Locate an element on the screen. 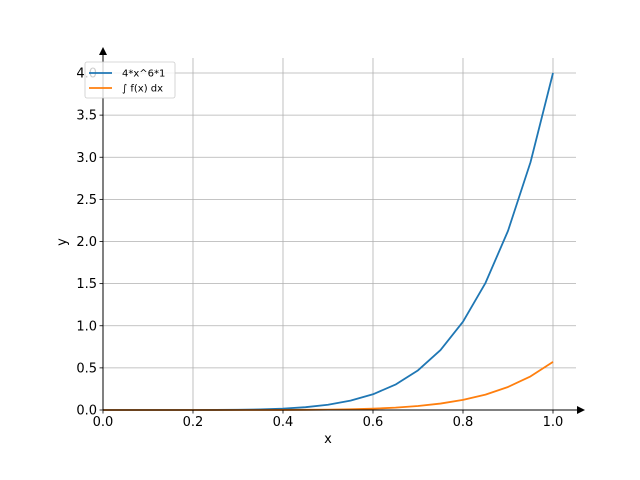 This screenshot has height=480, width=640. legend-box is located at coordinates (130, 80).